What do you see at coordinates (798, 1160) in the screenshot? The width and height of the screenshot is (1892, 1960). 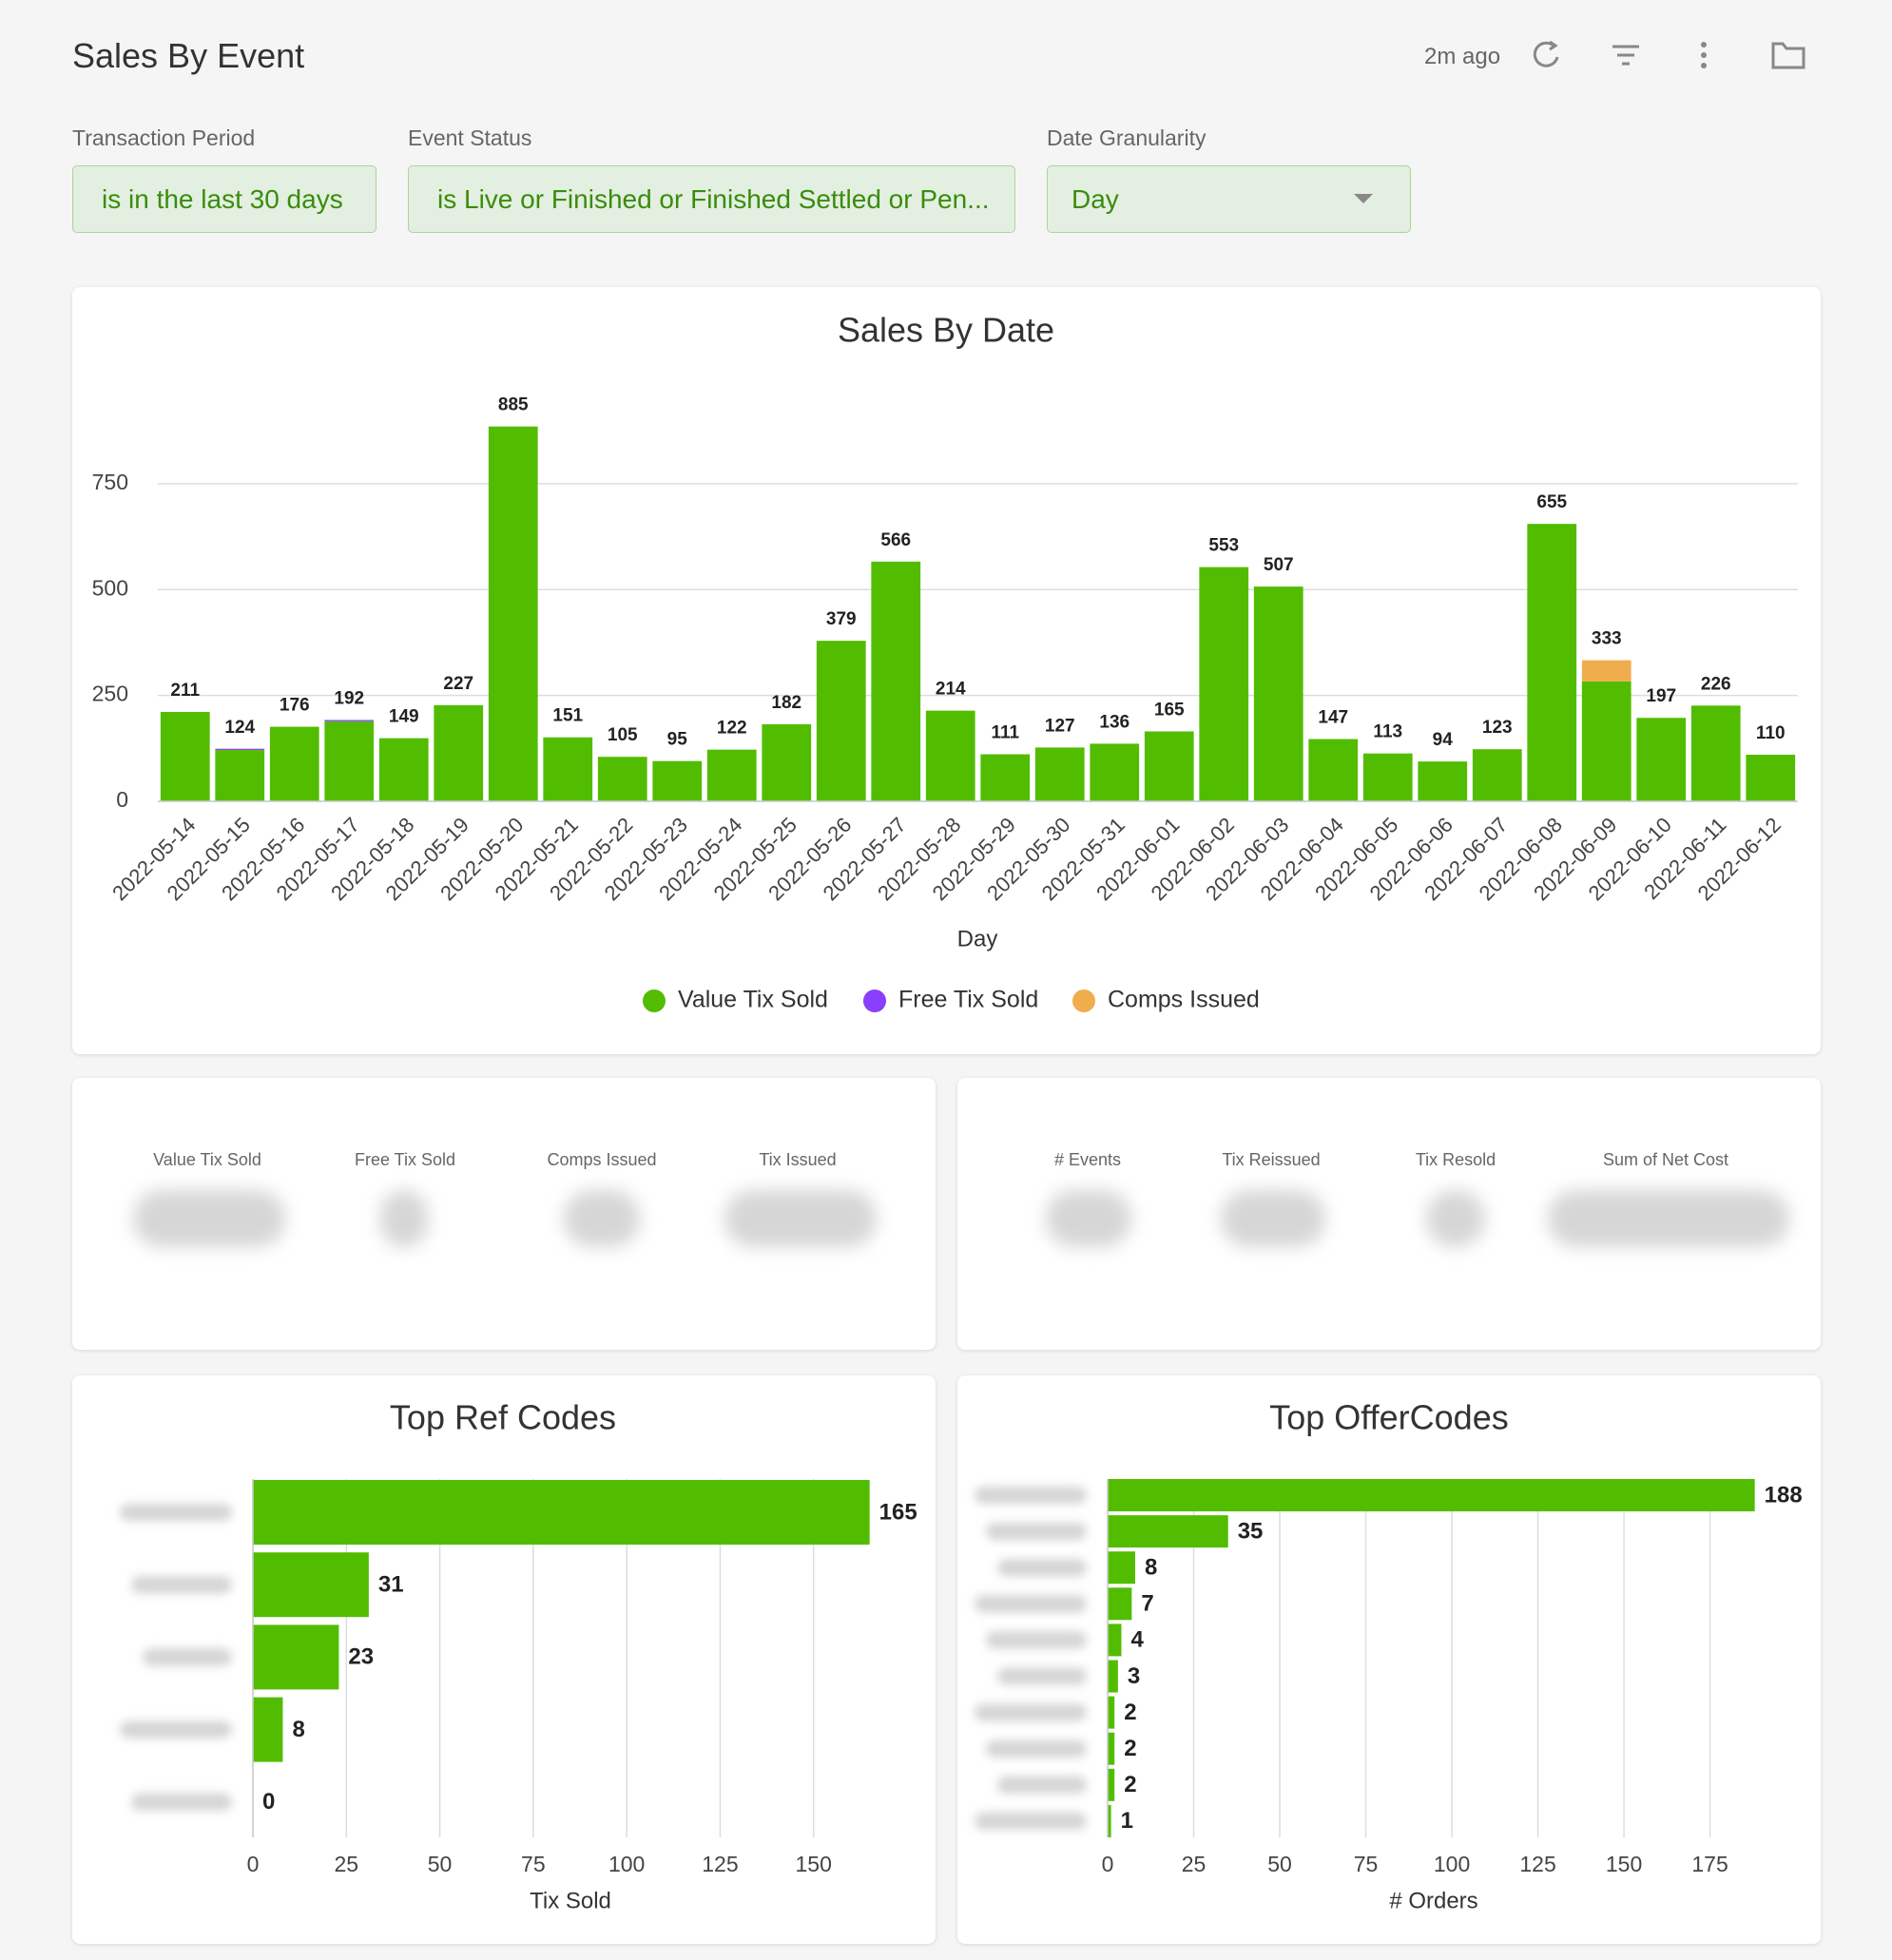 I see `kpi-label: Tix Issued` at bounding box center [798, 1160].